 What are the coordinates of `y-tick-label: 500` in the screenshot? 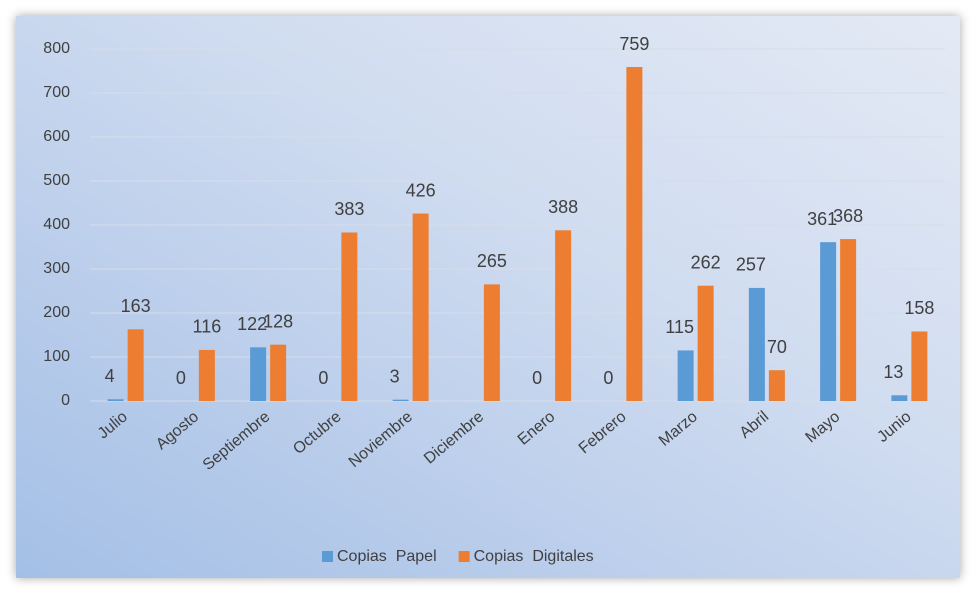 It's located at (56, 180).